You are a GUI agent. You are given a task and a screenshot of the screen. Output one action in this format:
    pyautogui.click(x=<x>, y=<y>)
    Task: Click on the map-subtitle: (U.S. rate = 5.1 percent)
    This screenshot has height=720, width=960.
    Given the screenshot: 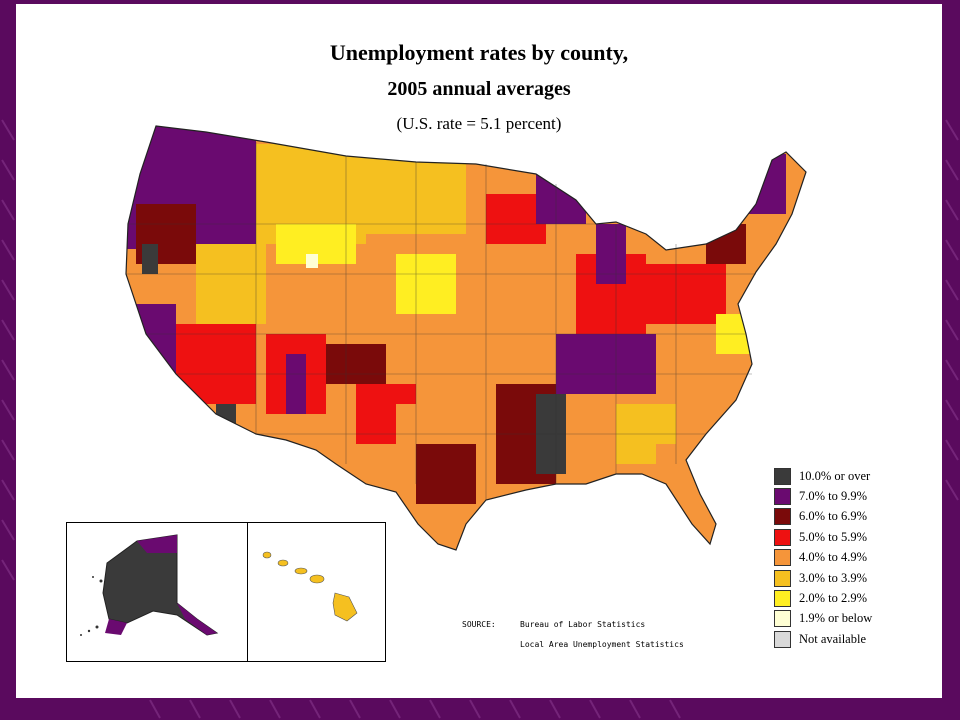 What is the action you would take?
    pyautogui.click(x=479, y=123)
    